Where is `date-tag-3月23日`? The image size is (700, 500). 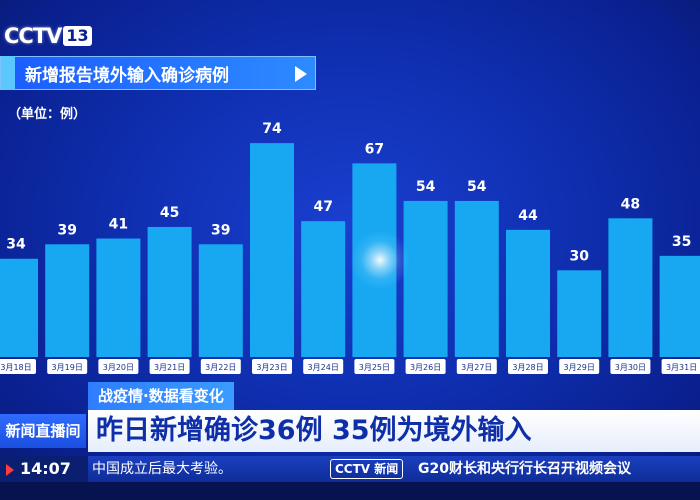 date-tag-3月23日 is located at coordinates (272, 366).